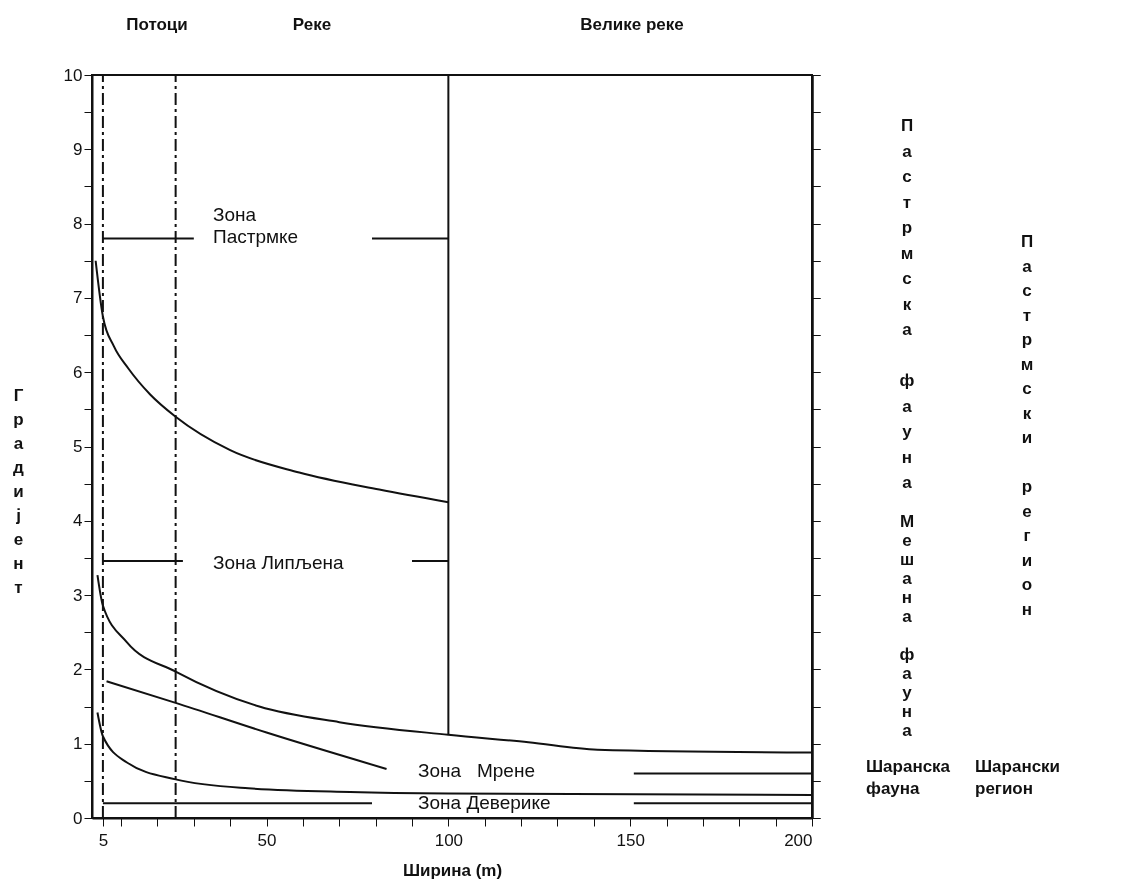  Describe the element at coordinates (78, 224) in the screenshot. I see `y-tick-label: 8` at that location.